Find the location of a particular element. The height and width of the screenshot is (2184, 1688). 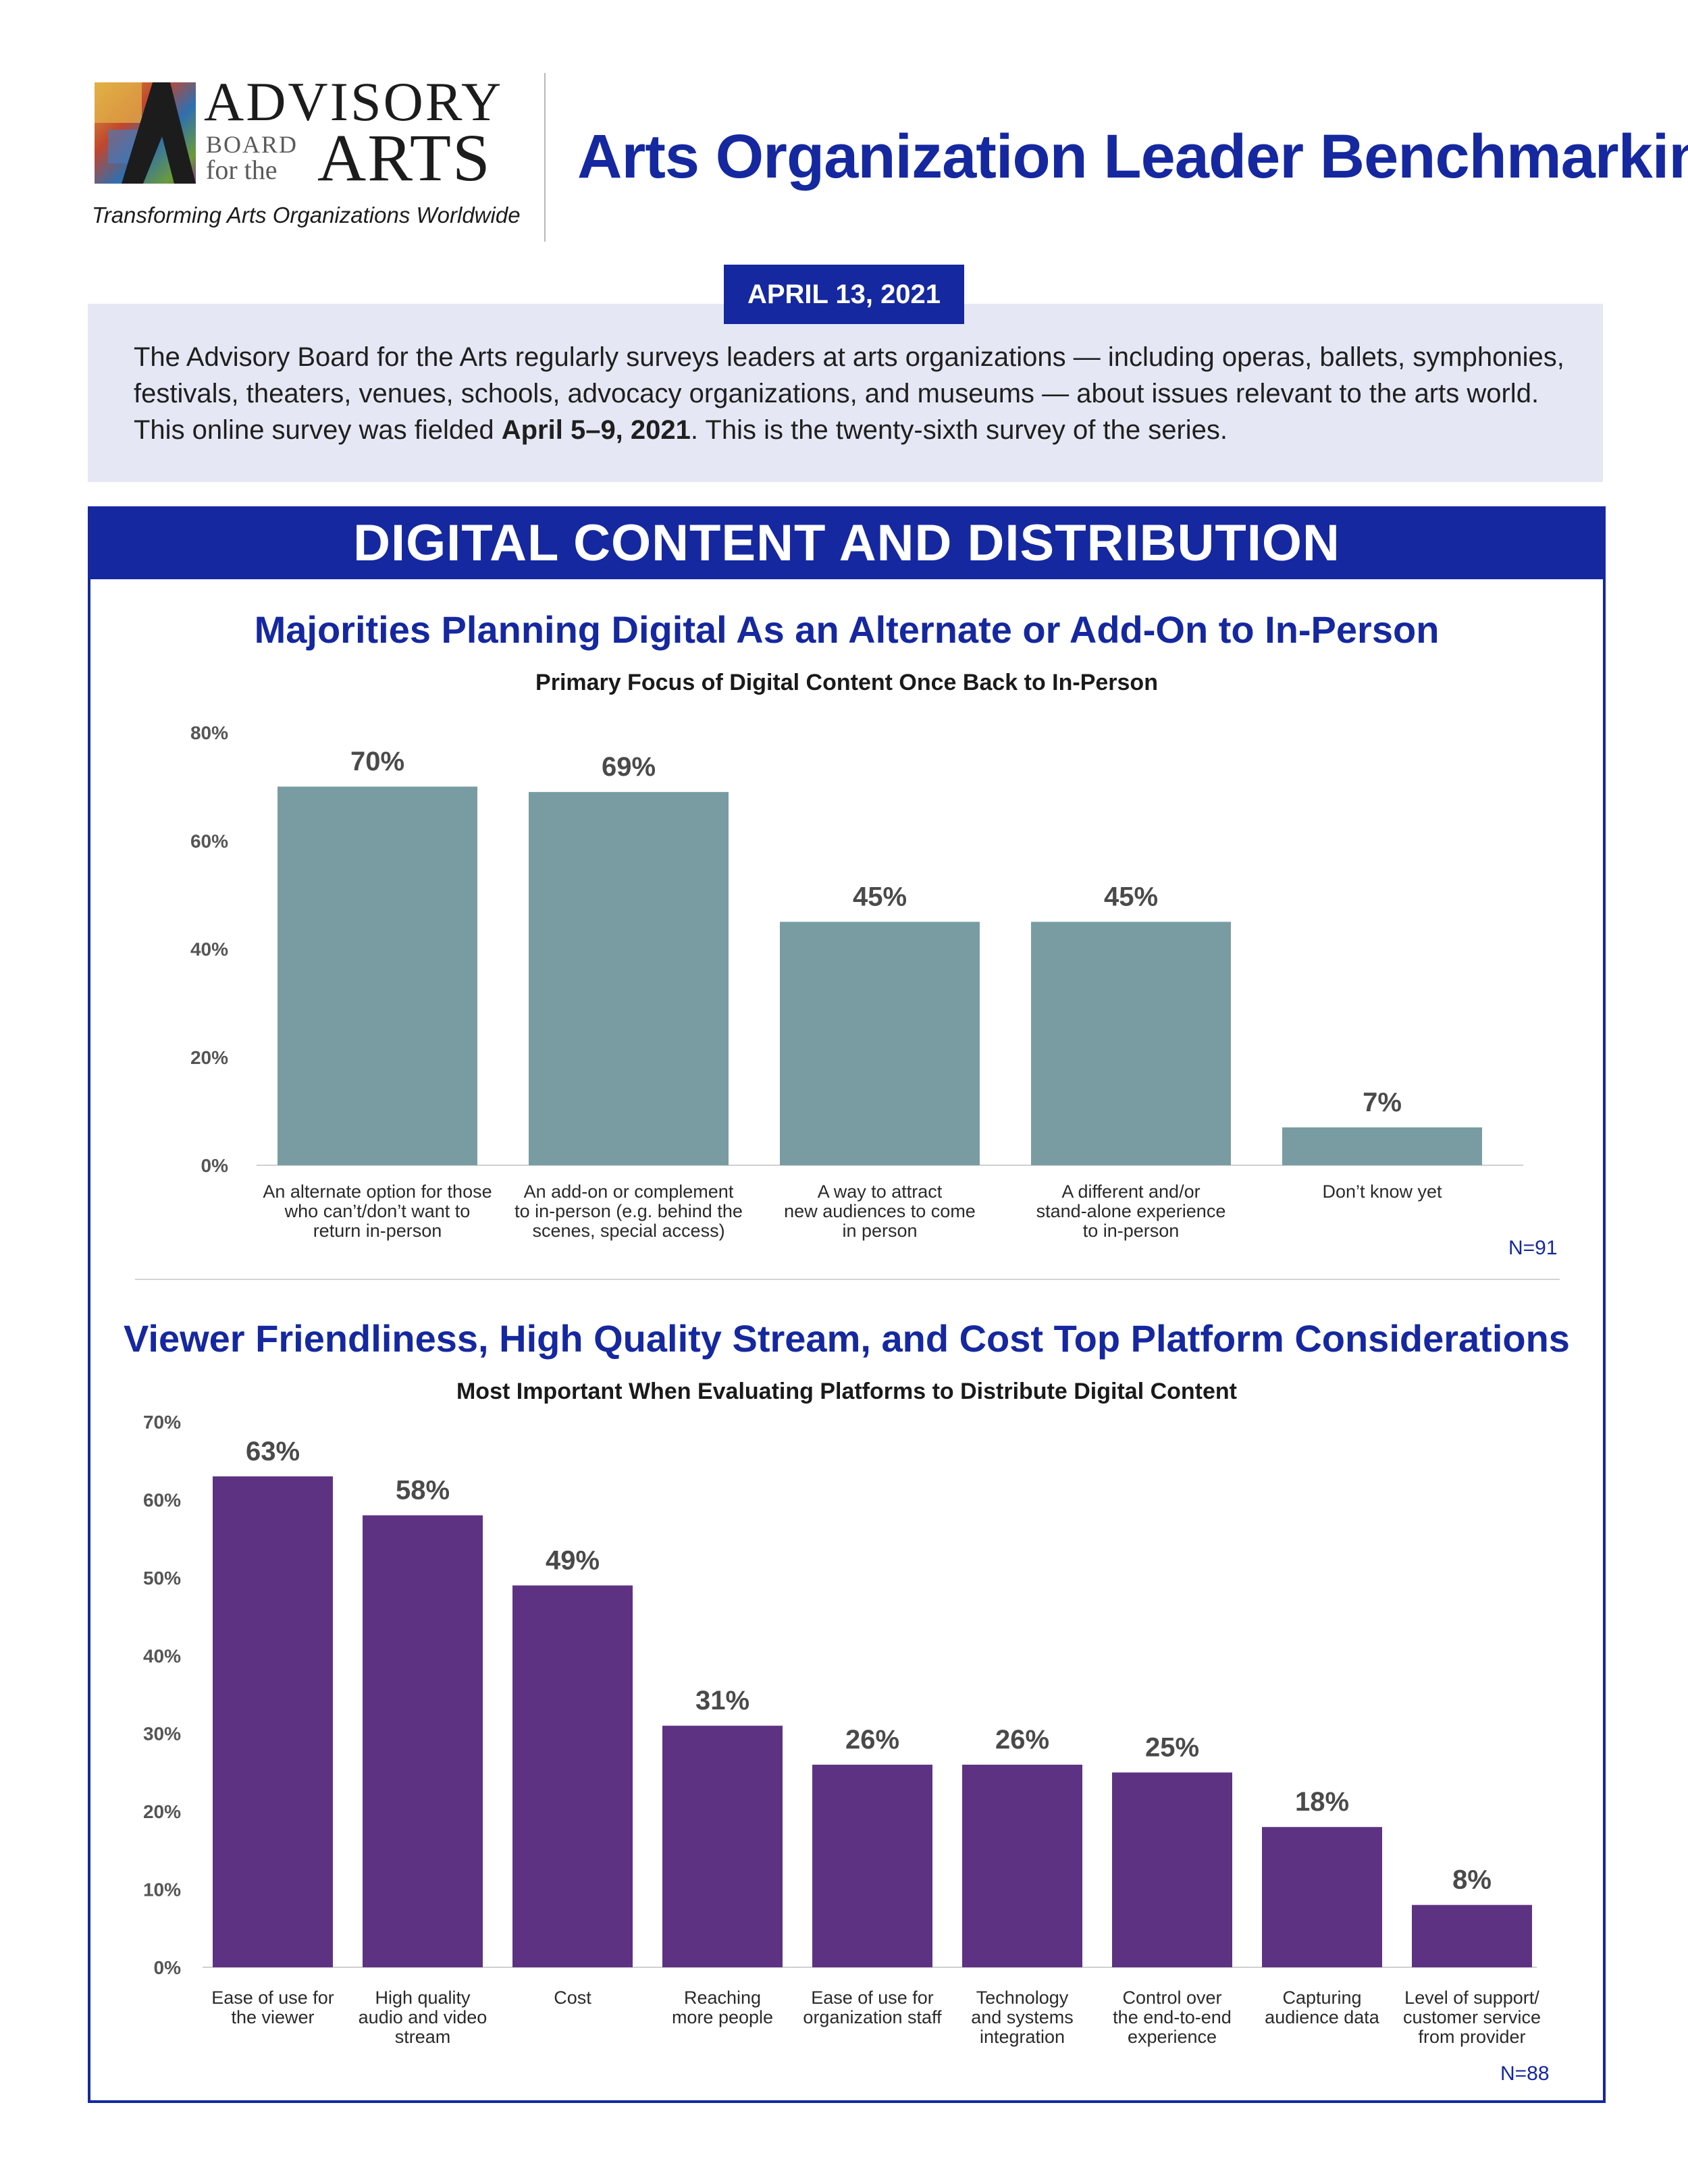

intro-box is located at coordinates (845, 393).